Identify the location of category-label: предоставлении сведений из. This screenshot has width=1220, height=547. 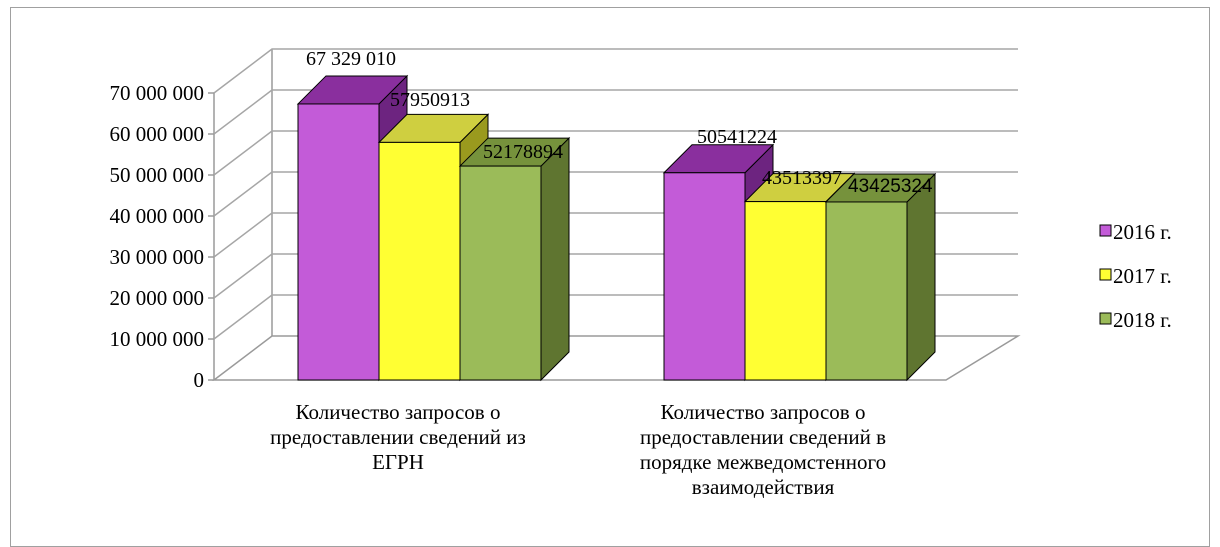
(398, 437).